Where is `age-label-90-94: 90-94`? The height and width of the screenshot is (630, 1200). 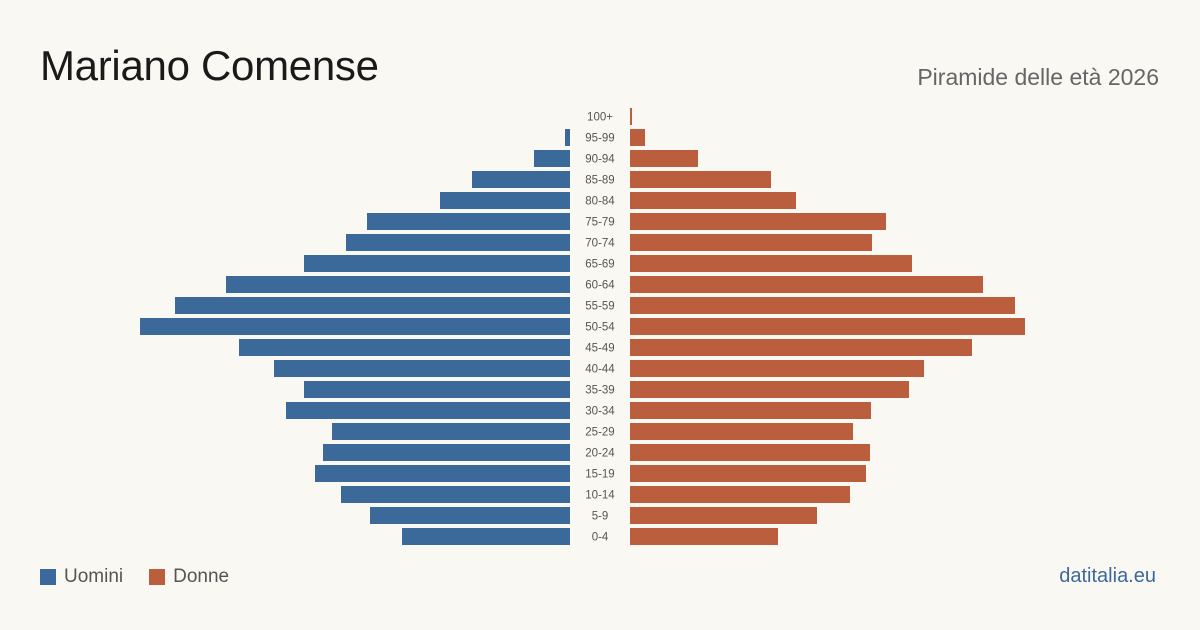 age-label-90-94: 90-94 is located at coordinates (600, 160).